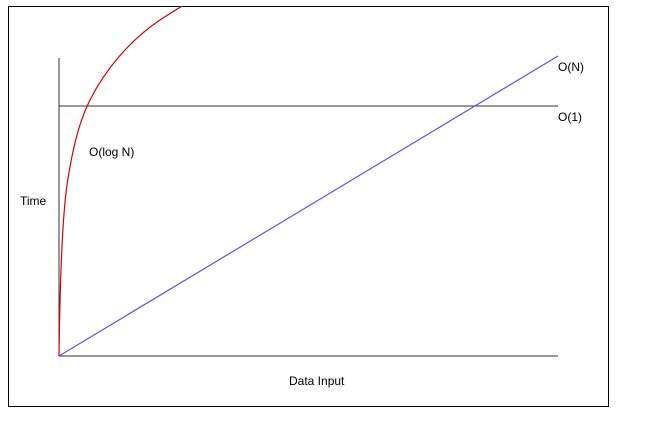 The image size is (660, 434). I want to click on label-o-n: O(N), so click(571, 67).